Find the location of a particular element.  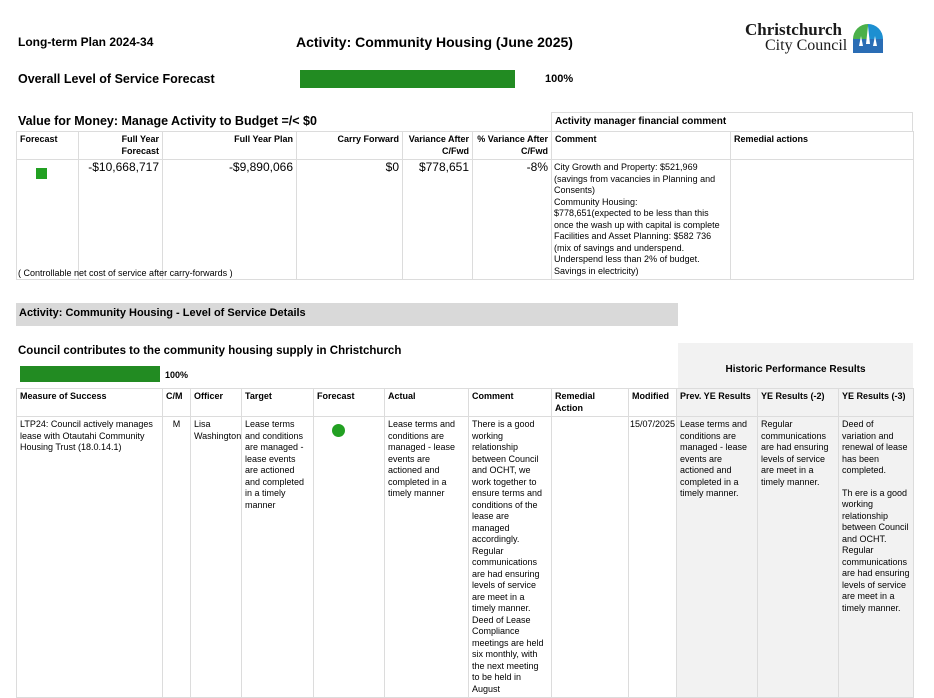

col-ye2: YE Results (-2) is located at coordinates (798, 402).